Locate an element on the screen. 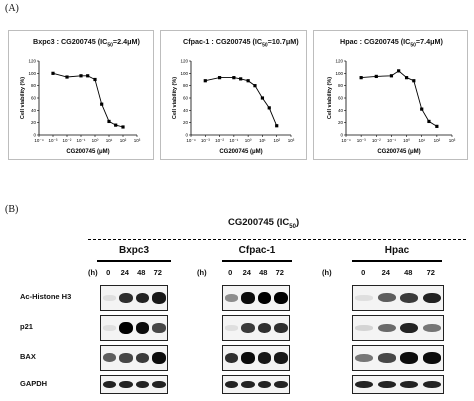 This screenshot has width=474, height=401. x-tick-label: 10⁻¹ is located at coordinates (81, 140).